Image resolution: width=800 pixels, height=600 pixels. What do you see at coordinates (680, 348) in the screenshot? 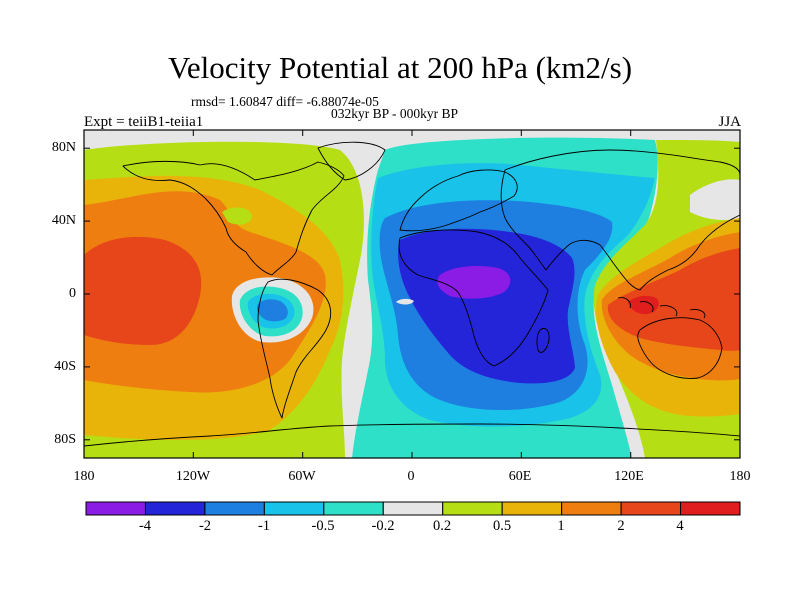
I see `coastline-australia` at bounding box center [680, 348].